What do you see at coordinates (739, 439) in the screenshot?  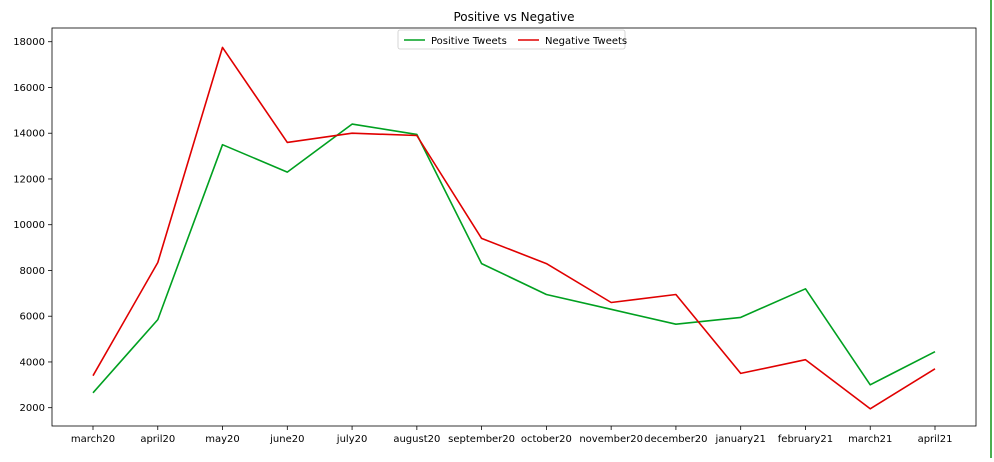 I see `x-tick-label: january21` at bounding box center [739, 439].